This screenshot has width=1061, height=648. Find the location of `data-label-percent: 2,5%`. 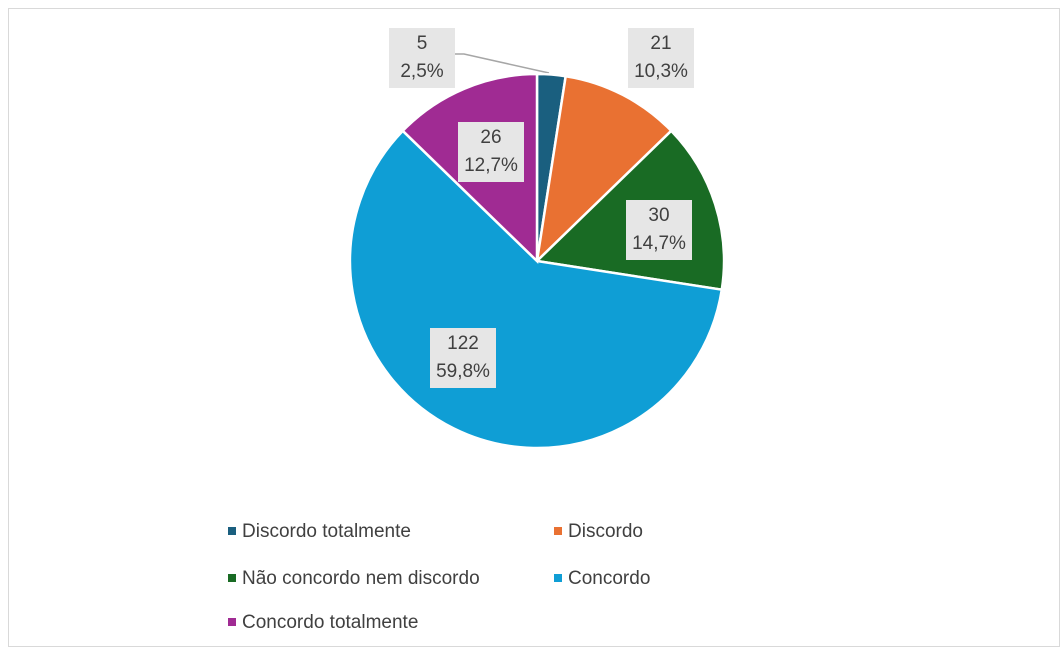

data-label-percent: 2,5% is located at coordinates (421, 71).